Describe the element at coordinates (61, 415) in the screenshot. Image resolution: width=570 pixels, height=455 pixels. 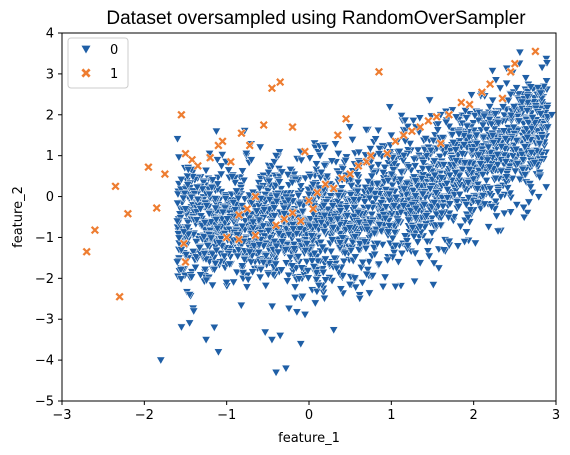
I see `x-tick-label: −3` at that location.